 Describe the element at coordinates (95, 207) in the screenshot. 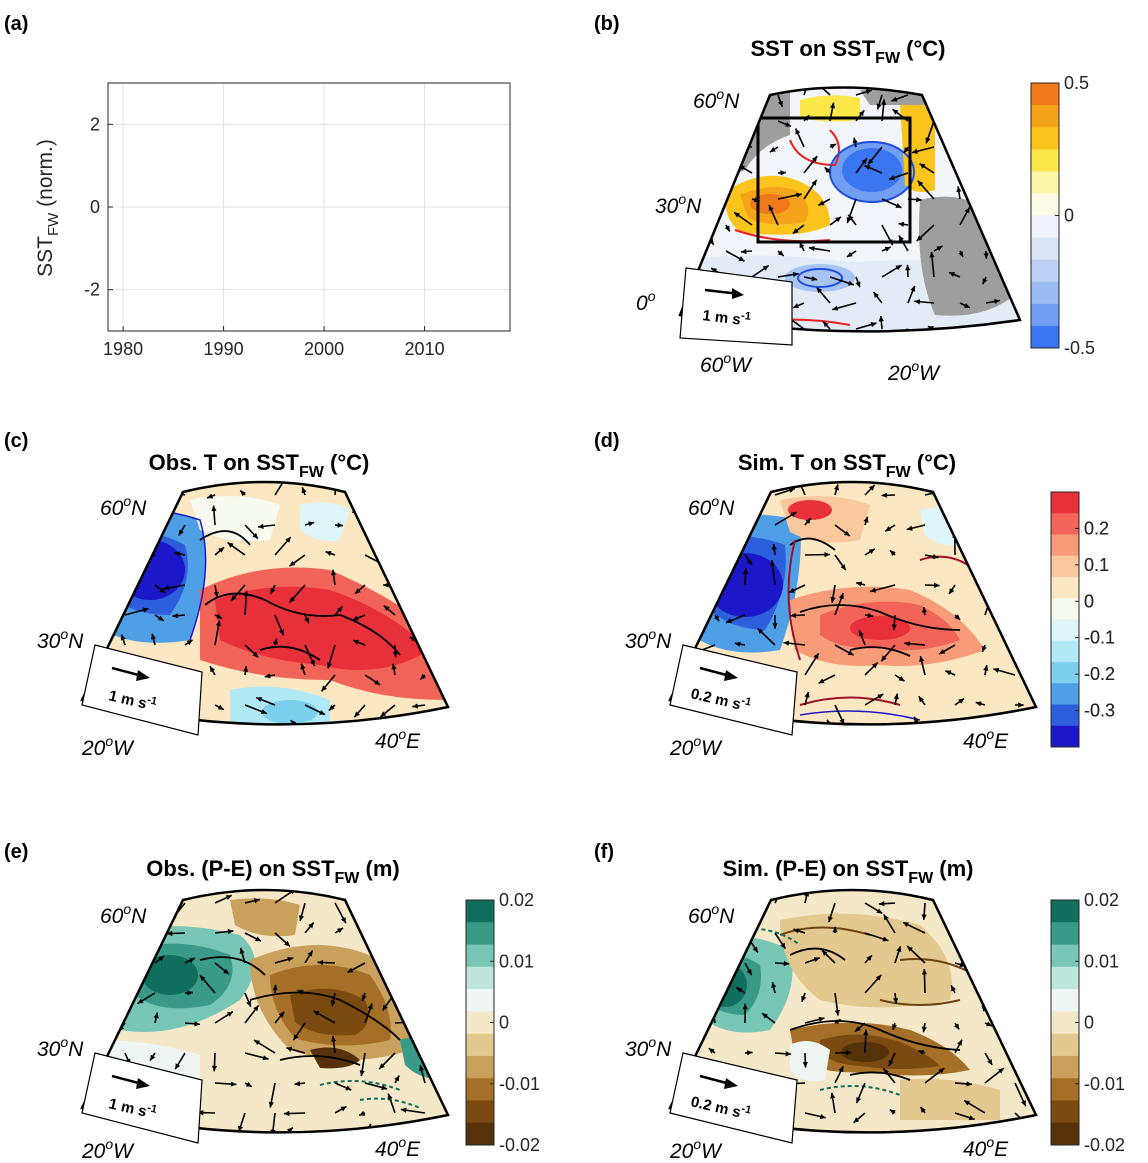

I see `y-tick-label: 0` at that location.